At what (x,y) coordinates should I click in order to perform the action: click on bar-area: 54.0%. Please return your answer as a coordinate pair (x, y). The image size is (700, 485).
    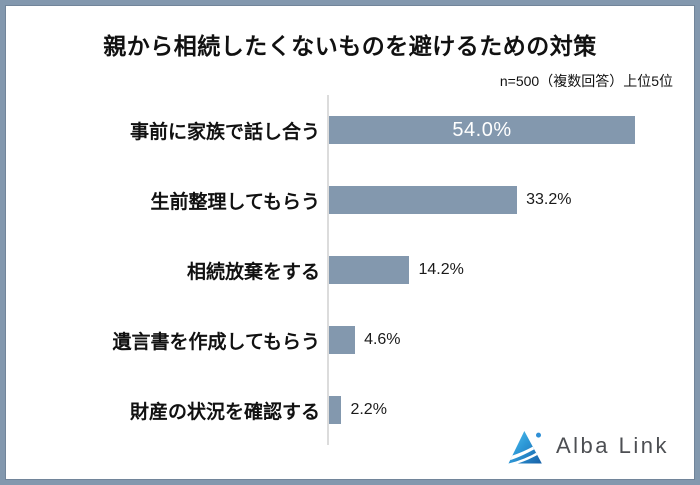
    Looking at the image, I should click on (511, 130).